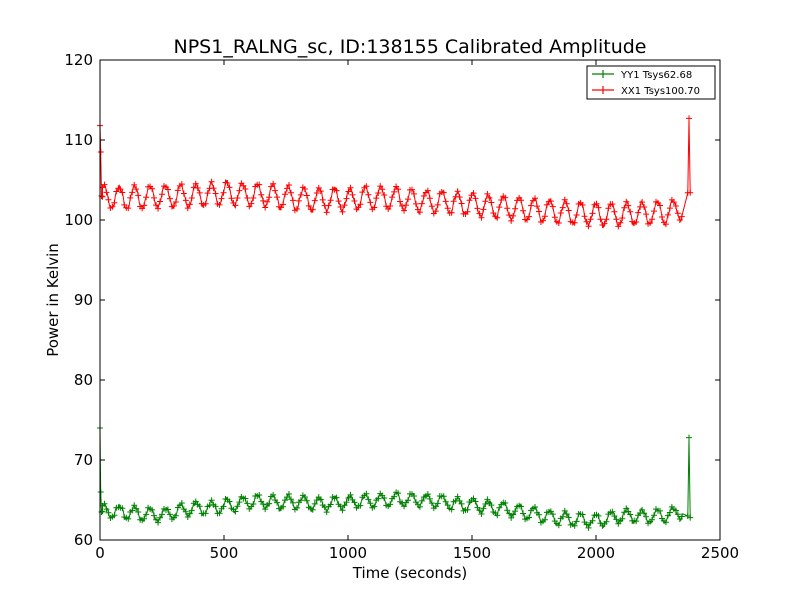  I want to click on series-xx1, so click(395, 172).